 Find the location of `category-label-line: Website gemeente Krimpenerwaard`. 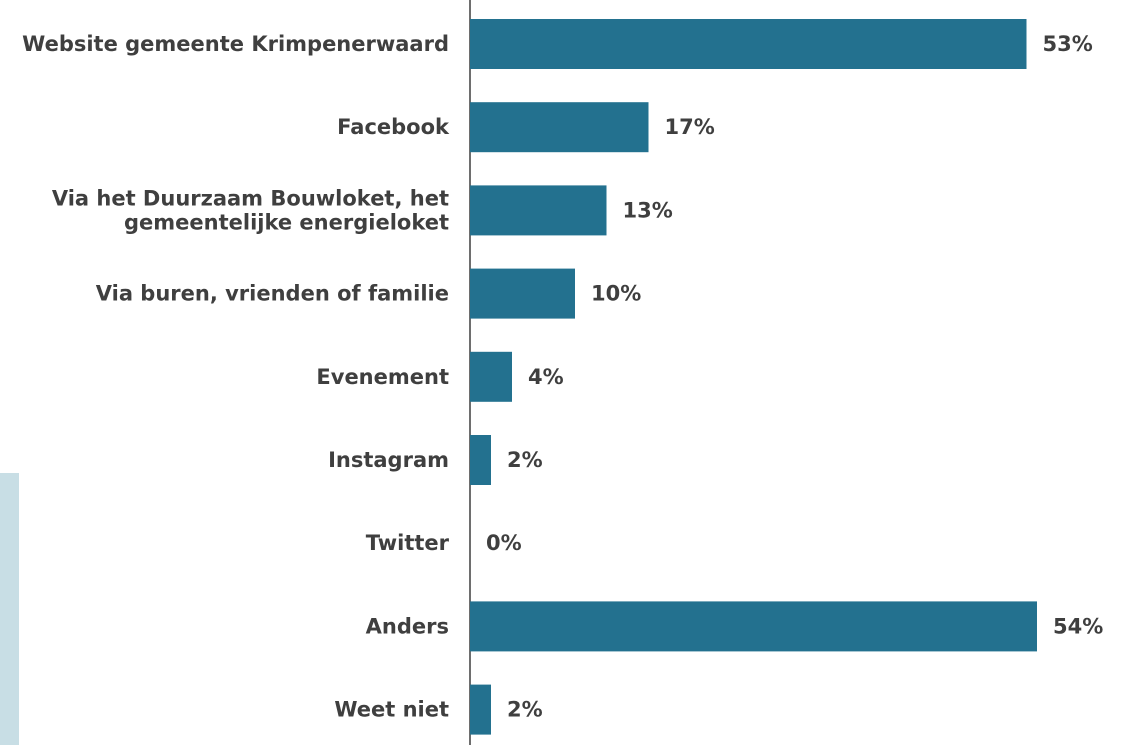

category-label-line: Website gemeente Krimpenerwaard is located at coordinates (235, 44).